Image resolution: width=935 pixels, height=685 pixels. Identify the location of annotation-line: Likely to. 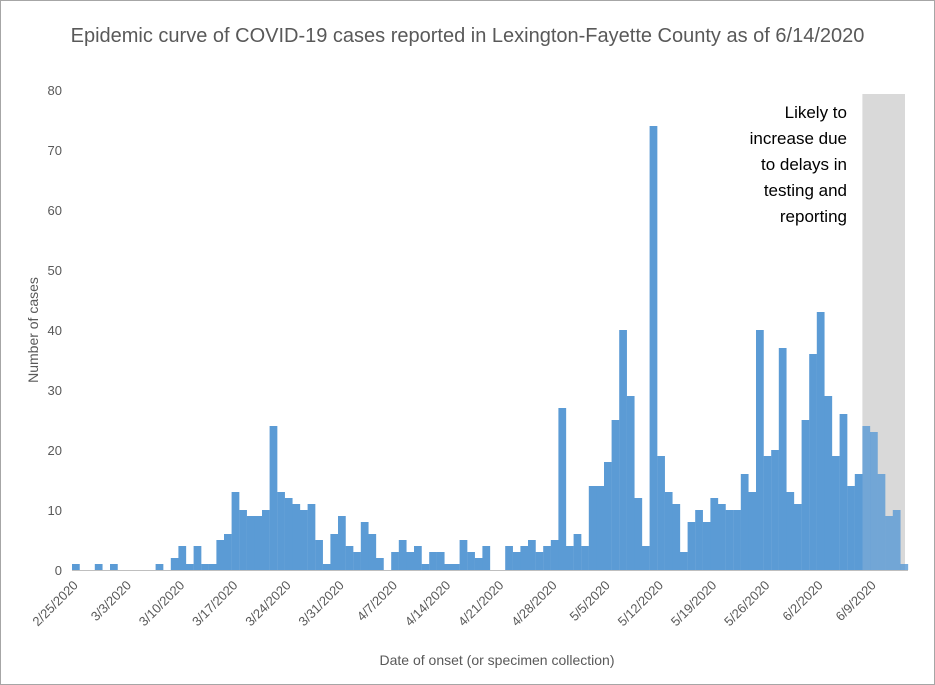
(815, 112).